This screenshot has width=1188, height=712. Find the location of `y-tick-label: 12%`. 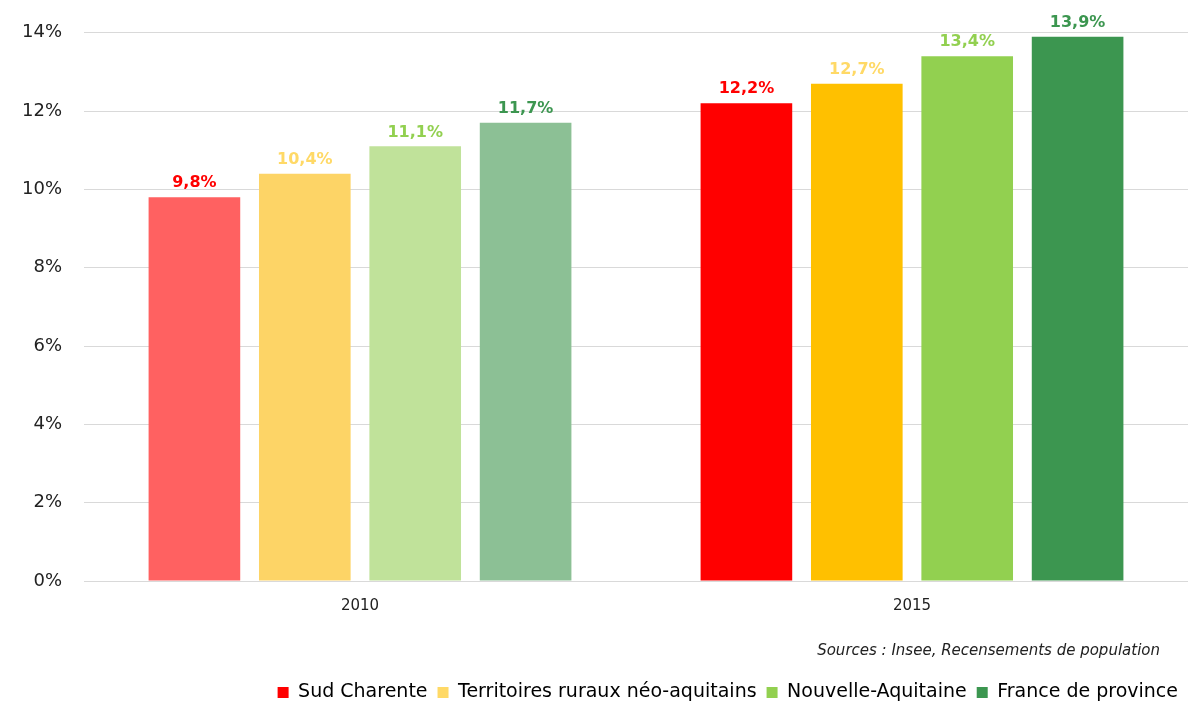

y-tick-label: 12% is located at coordinates (42, 109).